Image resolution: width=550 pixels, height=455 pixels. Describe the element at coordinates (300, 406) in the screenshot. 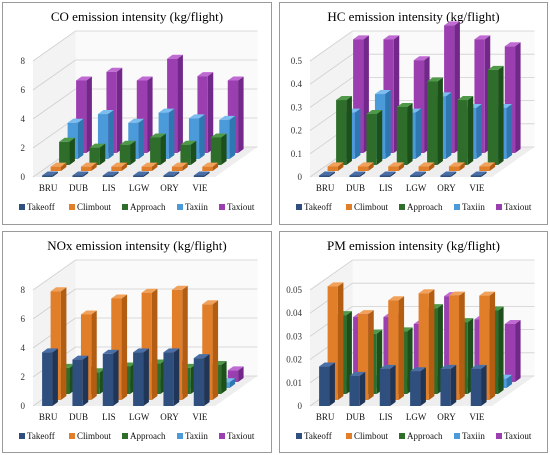

I see `y-tick-label: 0` at that location.